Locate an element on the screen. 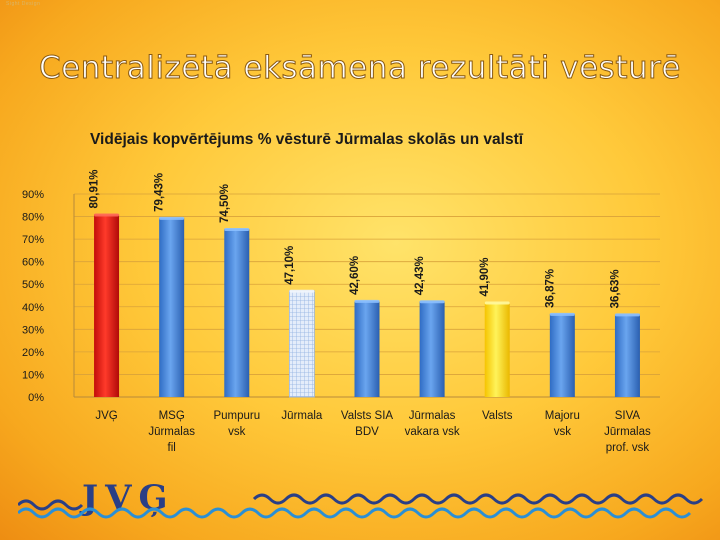 This screenshot has height=540, width=720. x-tick-label-4: Valsts SIA BDV is located at coordinates (367, 424).